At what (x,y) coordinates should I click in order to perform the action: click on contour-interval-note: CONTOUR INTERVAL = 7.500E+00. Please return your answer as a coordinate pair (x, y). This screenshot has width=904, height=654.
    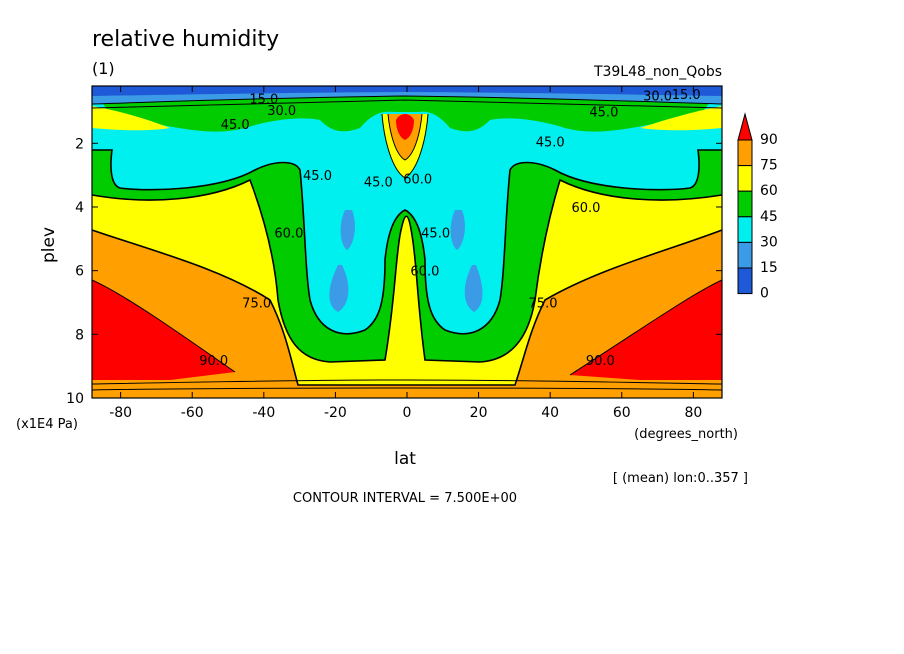
    Looking at the image, I should click on (405, 498).